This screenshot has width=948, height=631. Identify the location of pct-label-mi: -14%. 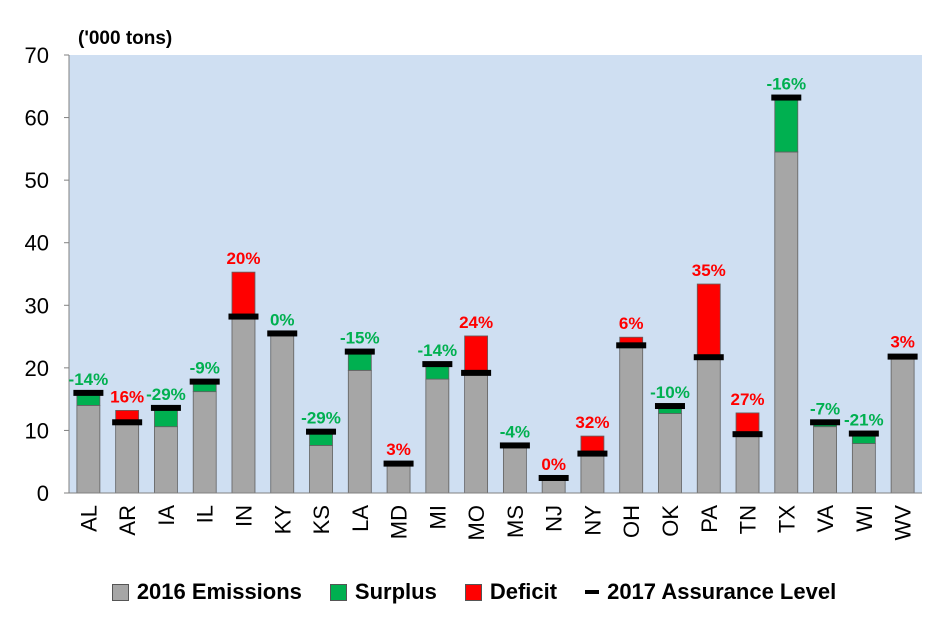
(437, 350).